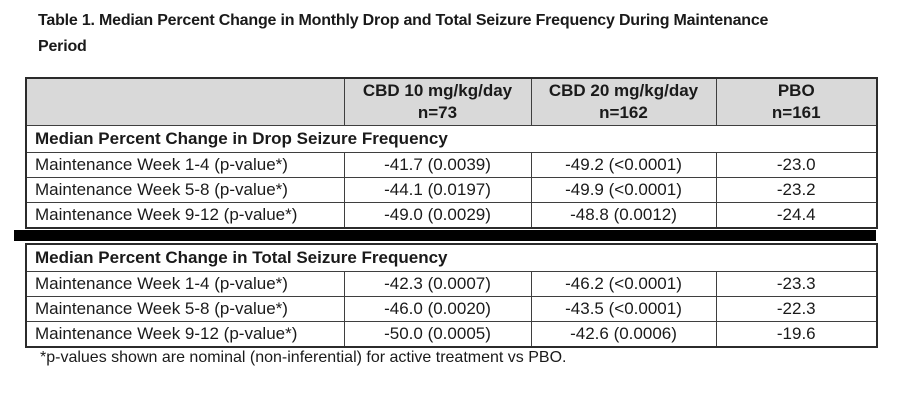  I want to click on table-title-line2: Period, so click(62, 46).